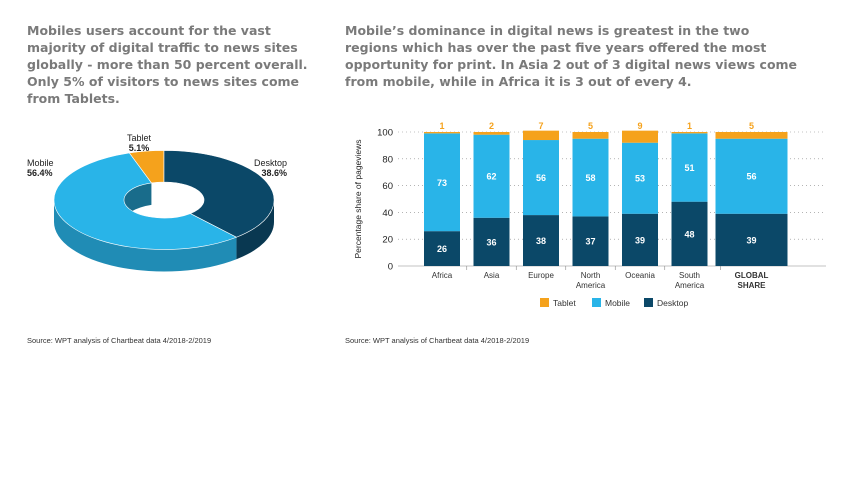  I want to click on x-tick-label: Africa, so click(442, 275).